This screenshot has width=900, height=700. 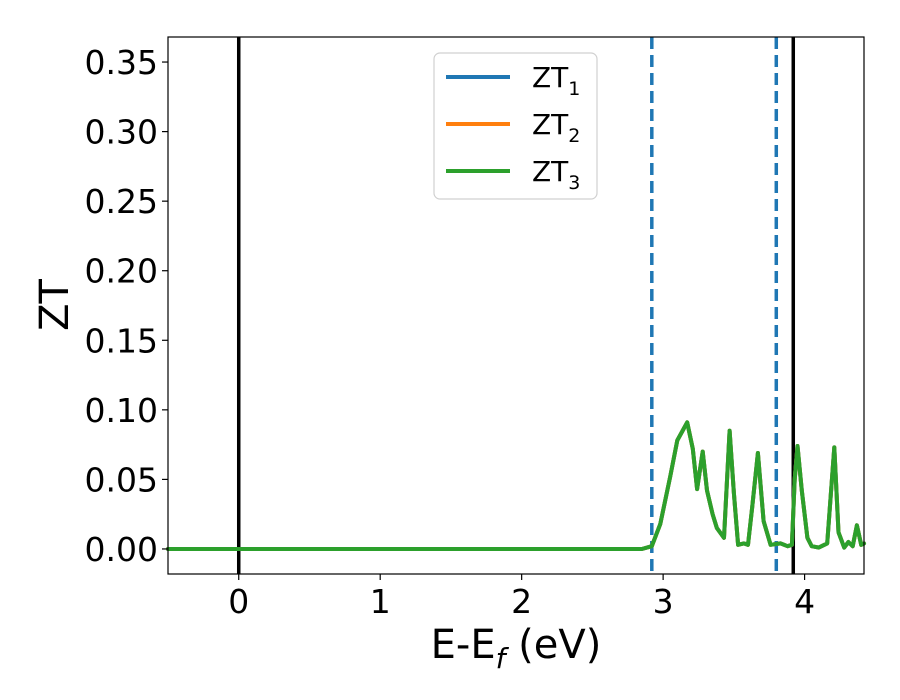 What do you see at coordinates (55, 305) in the screenshot?
I see `y-axis-label: ZT` at bounding box center [55, 305].